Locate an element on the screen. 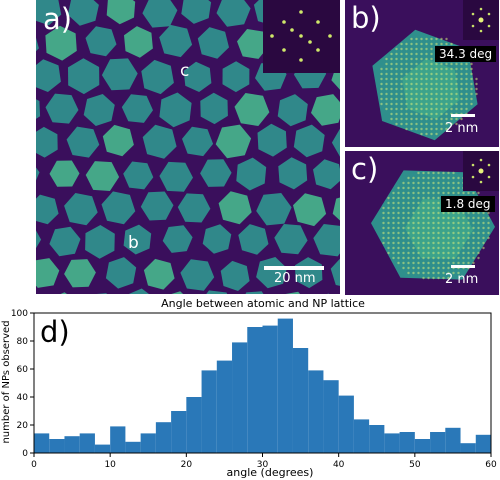  y-tick-label: 60 is located at coordinates (23, 370).